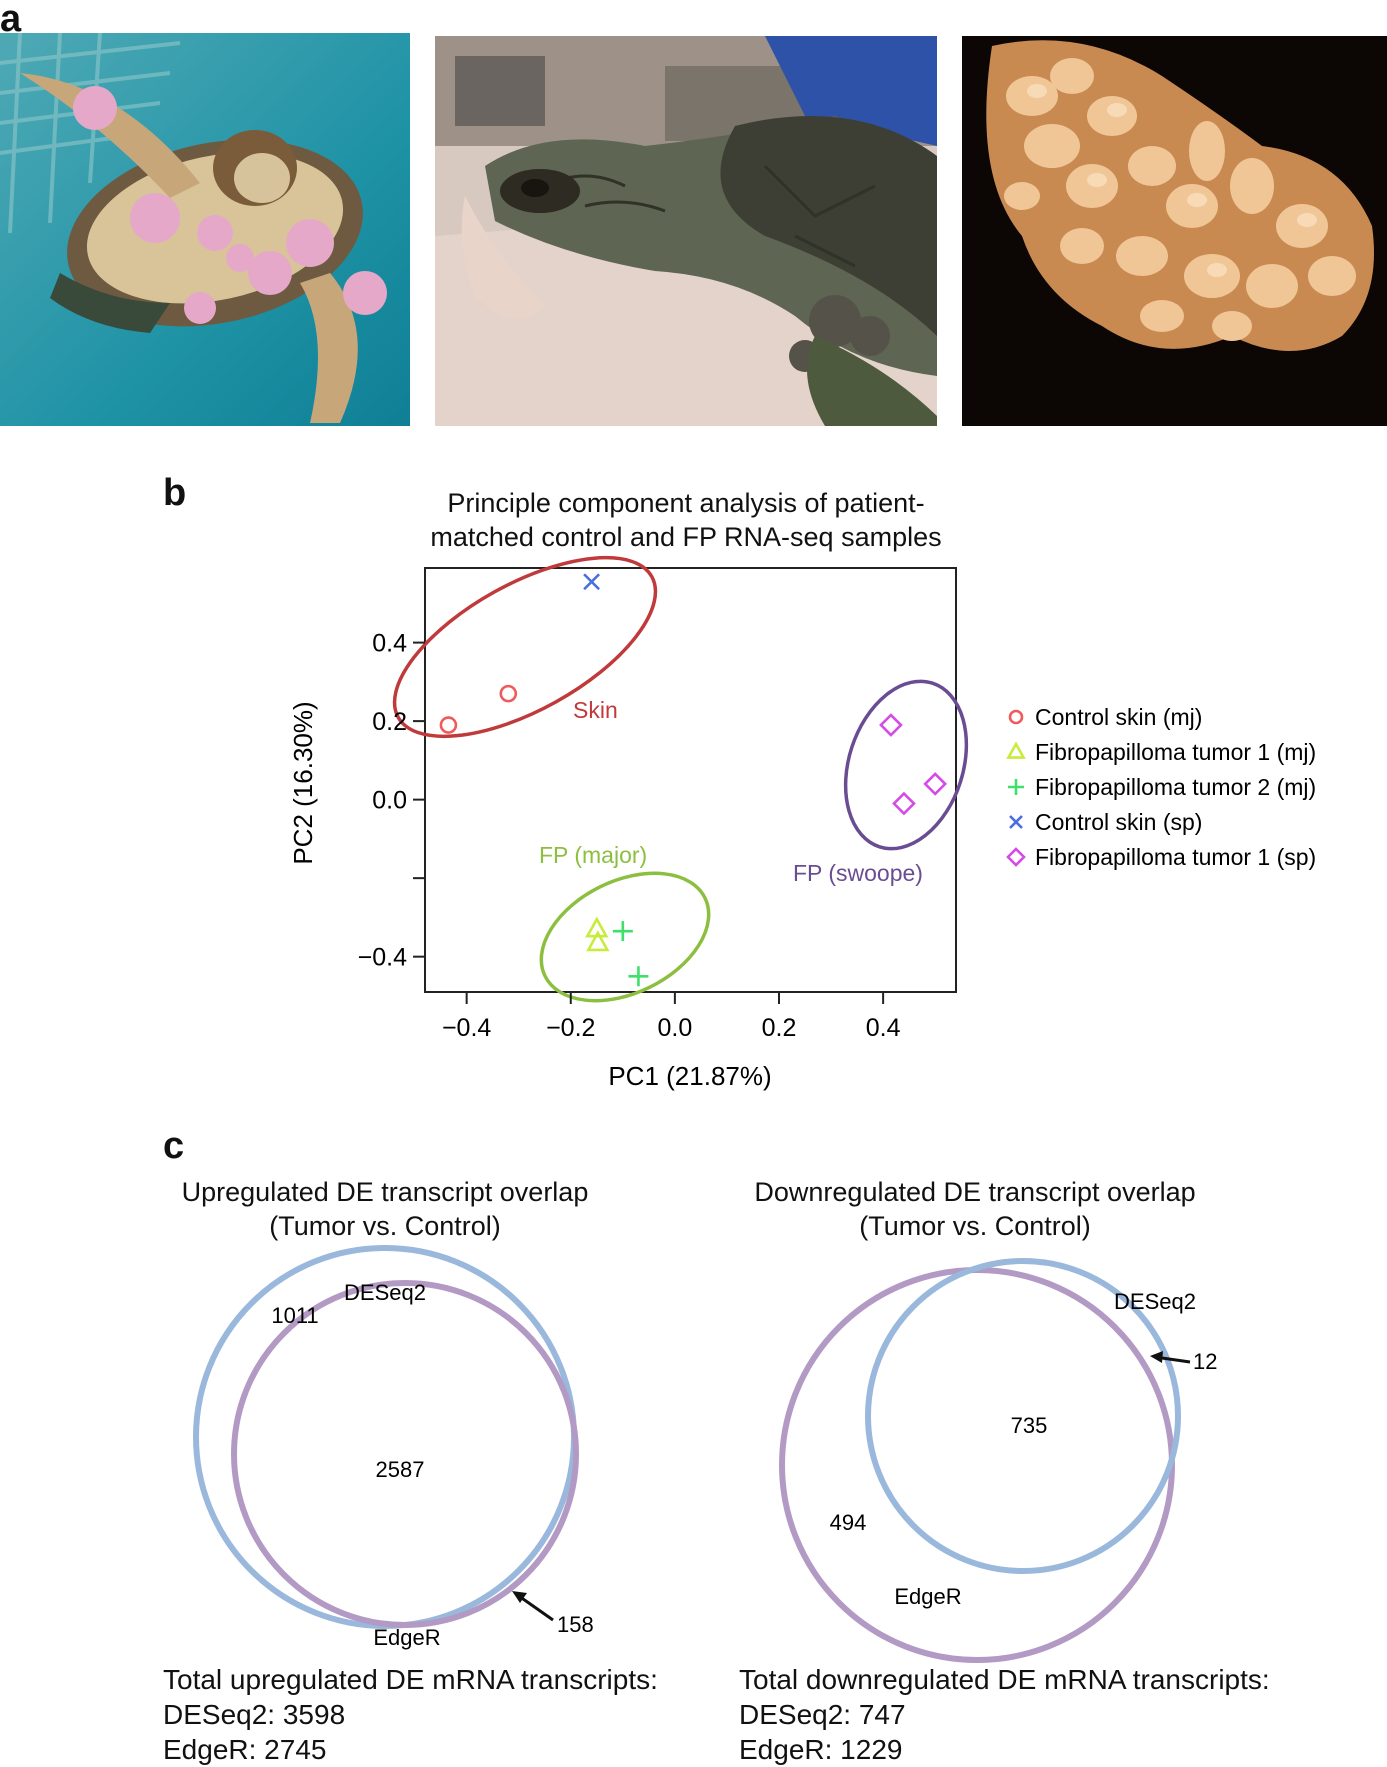 The image size is (1387, 1767). What do you see at coordinates (689, 1076) in the screenshot?
I see `x-axis-title: PC1 (21.87%)` at bounding box center [689, 1076].